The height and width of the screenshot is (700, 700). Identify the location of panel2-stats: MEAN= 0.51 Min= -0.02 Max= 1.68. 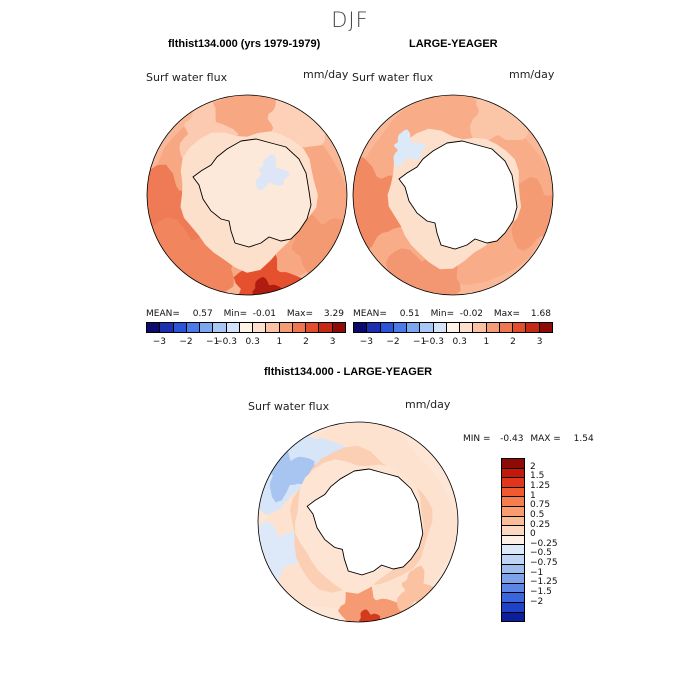
(452, 314).